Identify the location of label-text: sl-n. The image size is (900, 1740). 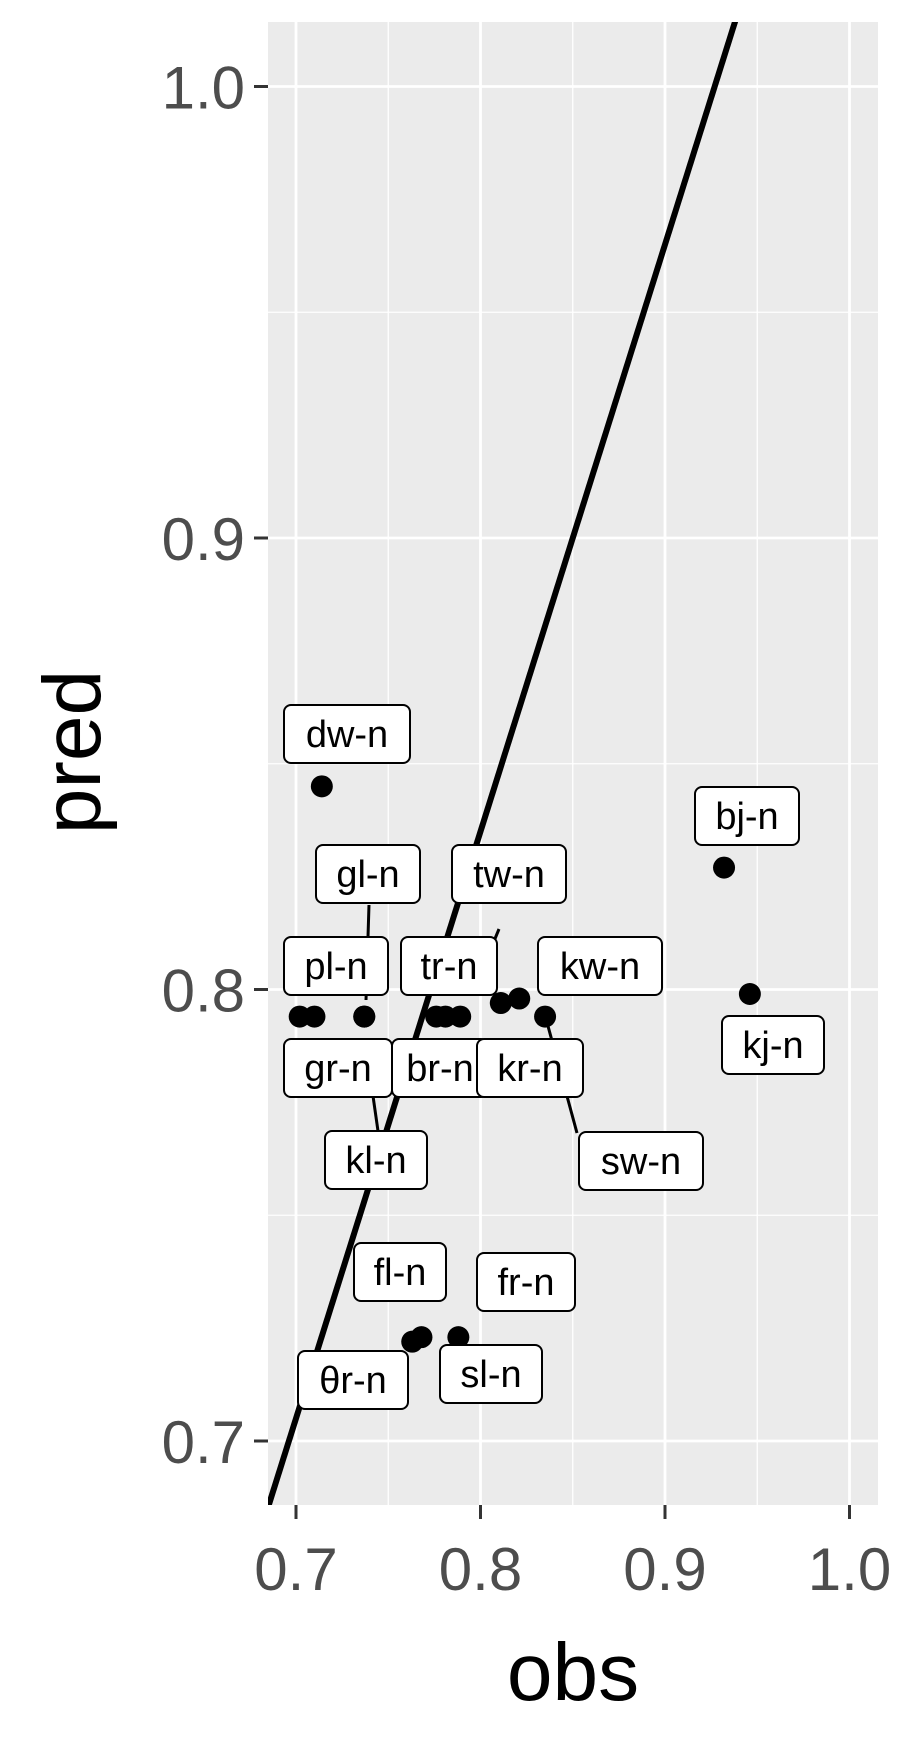
(490, 1375).